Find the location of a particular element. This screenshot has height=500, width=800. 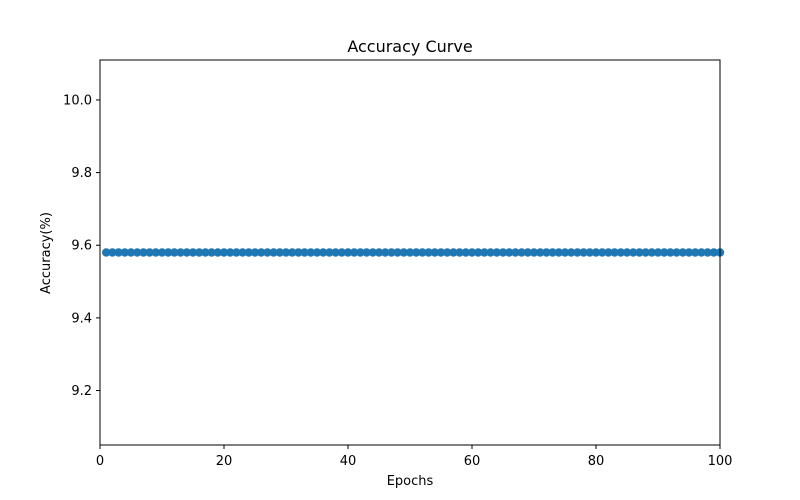

x-tick-label: 80 is located at coordinates (596, 461).